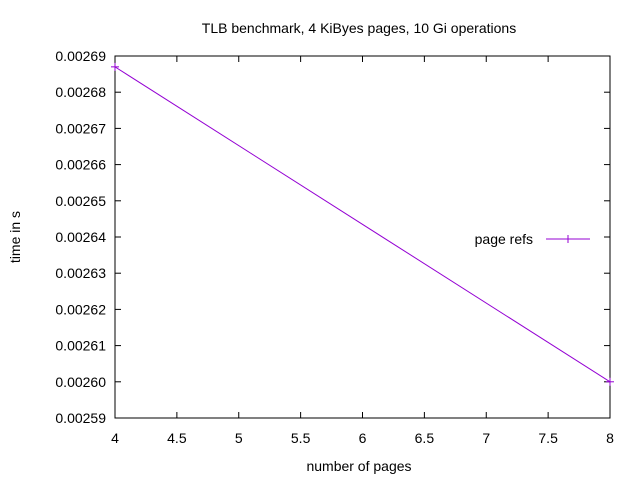 The image size is (640, 480). I want to click on x-axis-label: number of pages, so click(358, 466).